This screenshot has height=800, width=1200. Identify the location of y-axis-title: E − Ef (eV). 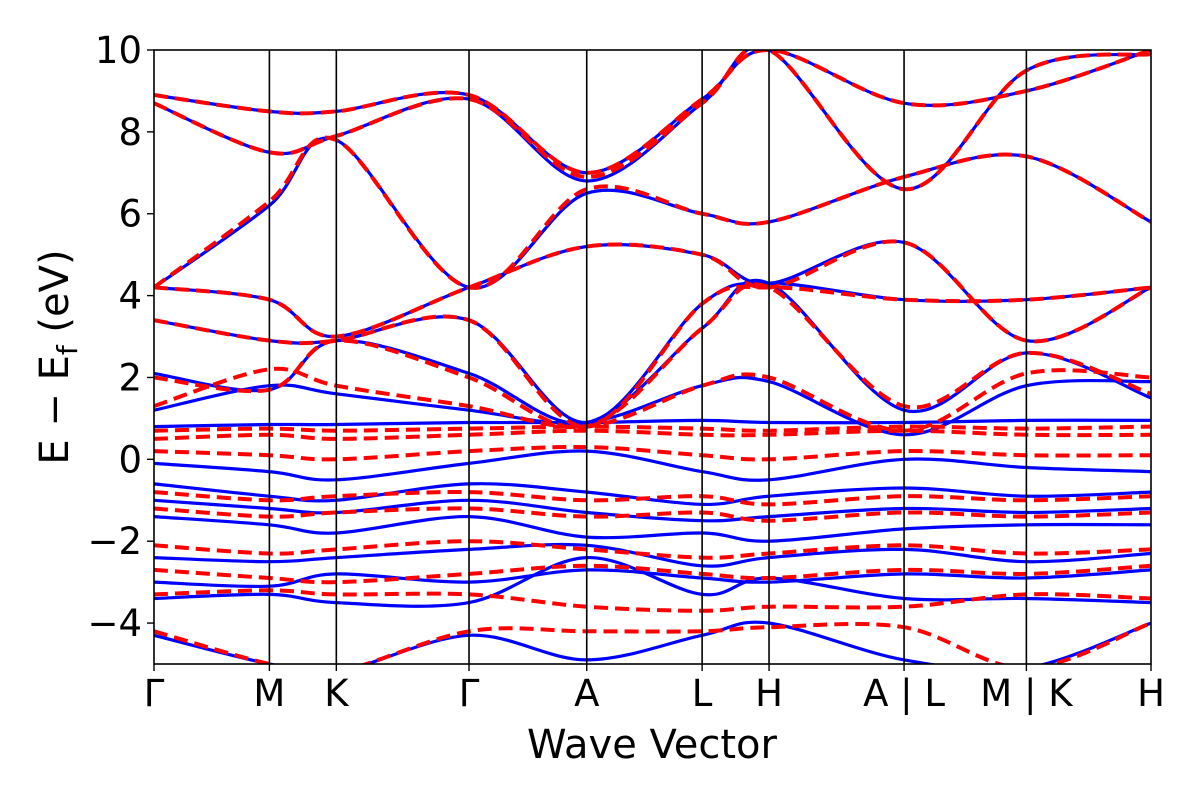
(58, 356).